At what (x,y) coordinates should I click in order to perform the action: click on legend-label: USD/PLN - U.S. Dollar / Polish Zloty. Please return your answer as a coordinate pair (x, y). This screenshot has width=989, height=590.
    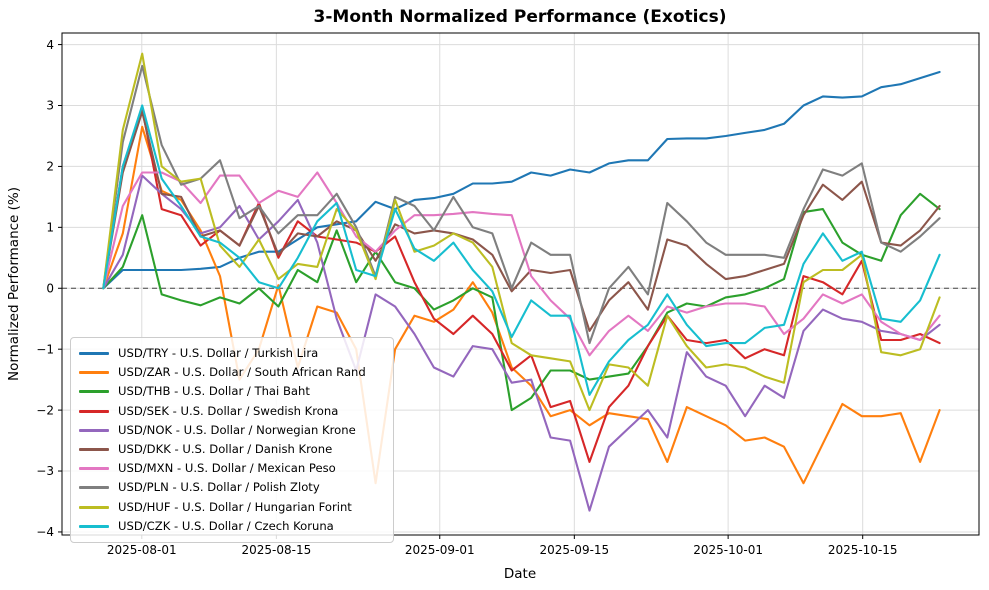
    Looking at the image, I should click on (219, 487).